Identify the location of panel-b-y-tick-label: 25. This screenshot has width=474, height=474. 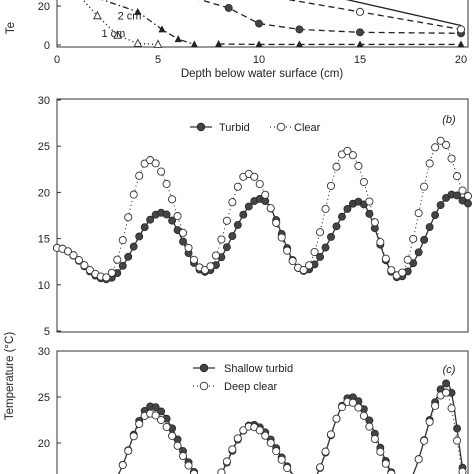
(44, 147).